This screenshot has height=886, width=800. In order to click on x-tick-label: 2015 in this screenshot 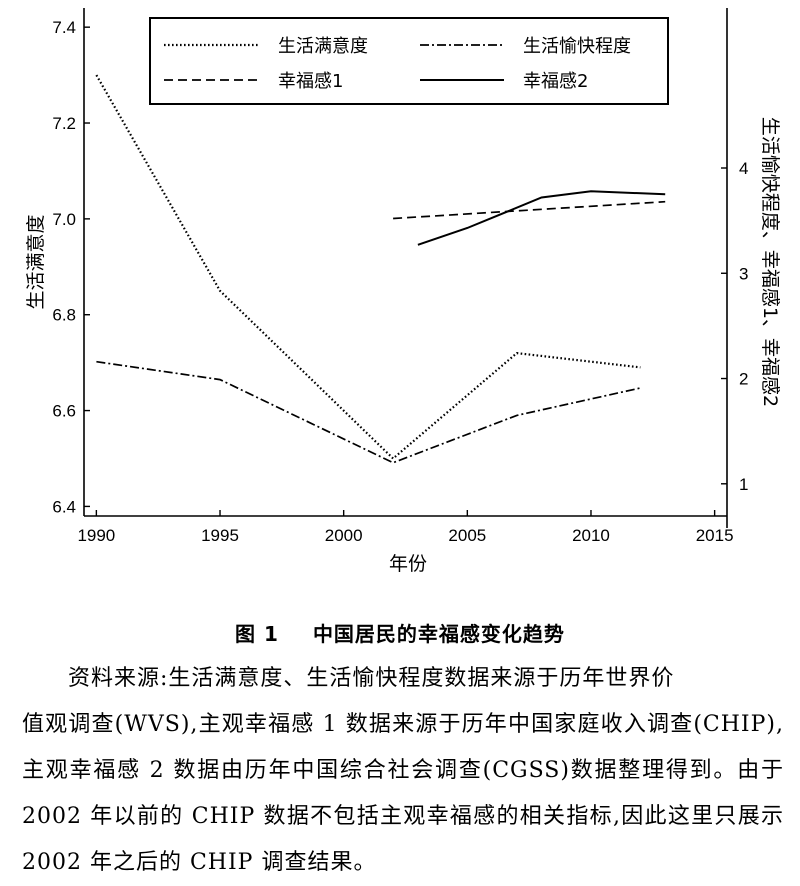, I will do `click(715, 535)`.